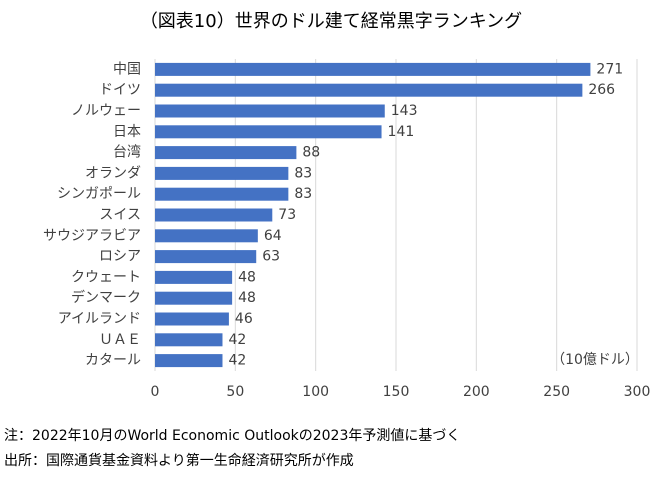 This screenshot has width=663, height=479. I want to click on x-tick-label: 300, so click(637, 392).